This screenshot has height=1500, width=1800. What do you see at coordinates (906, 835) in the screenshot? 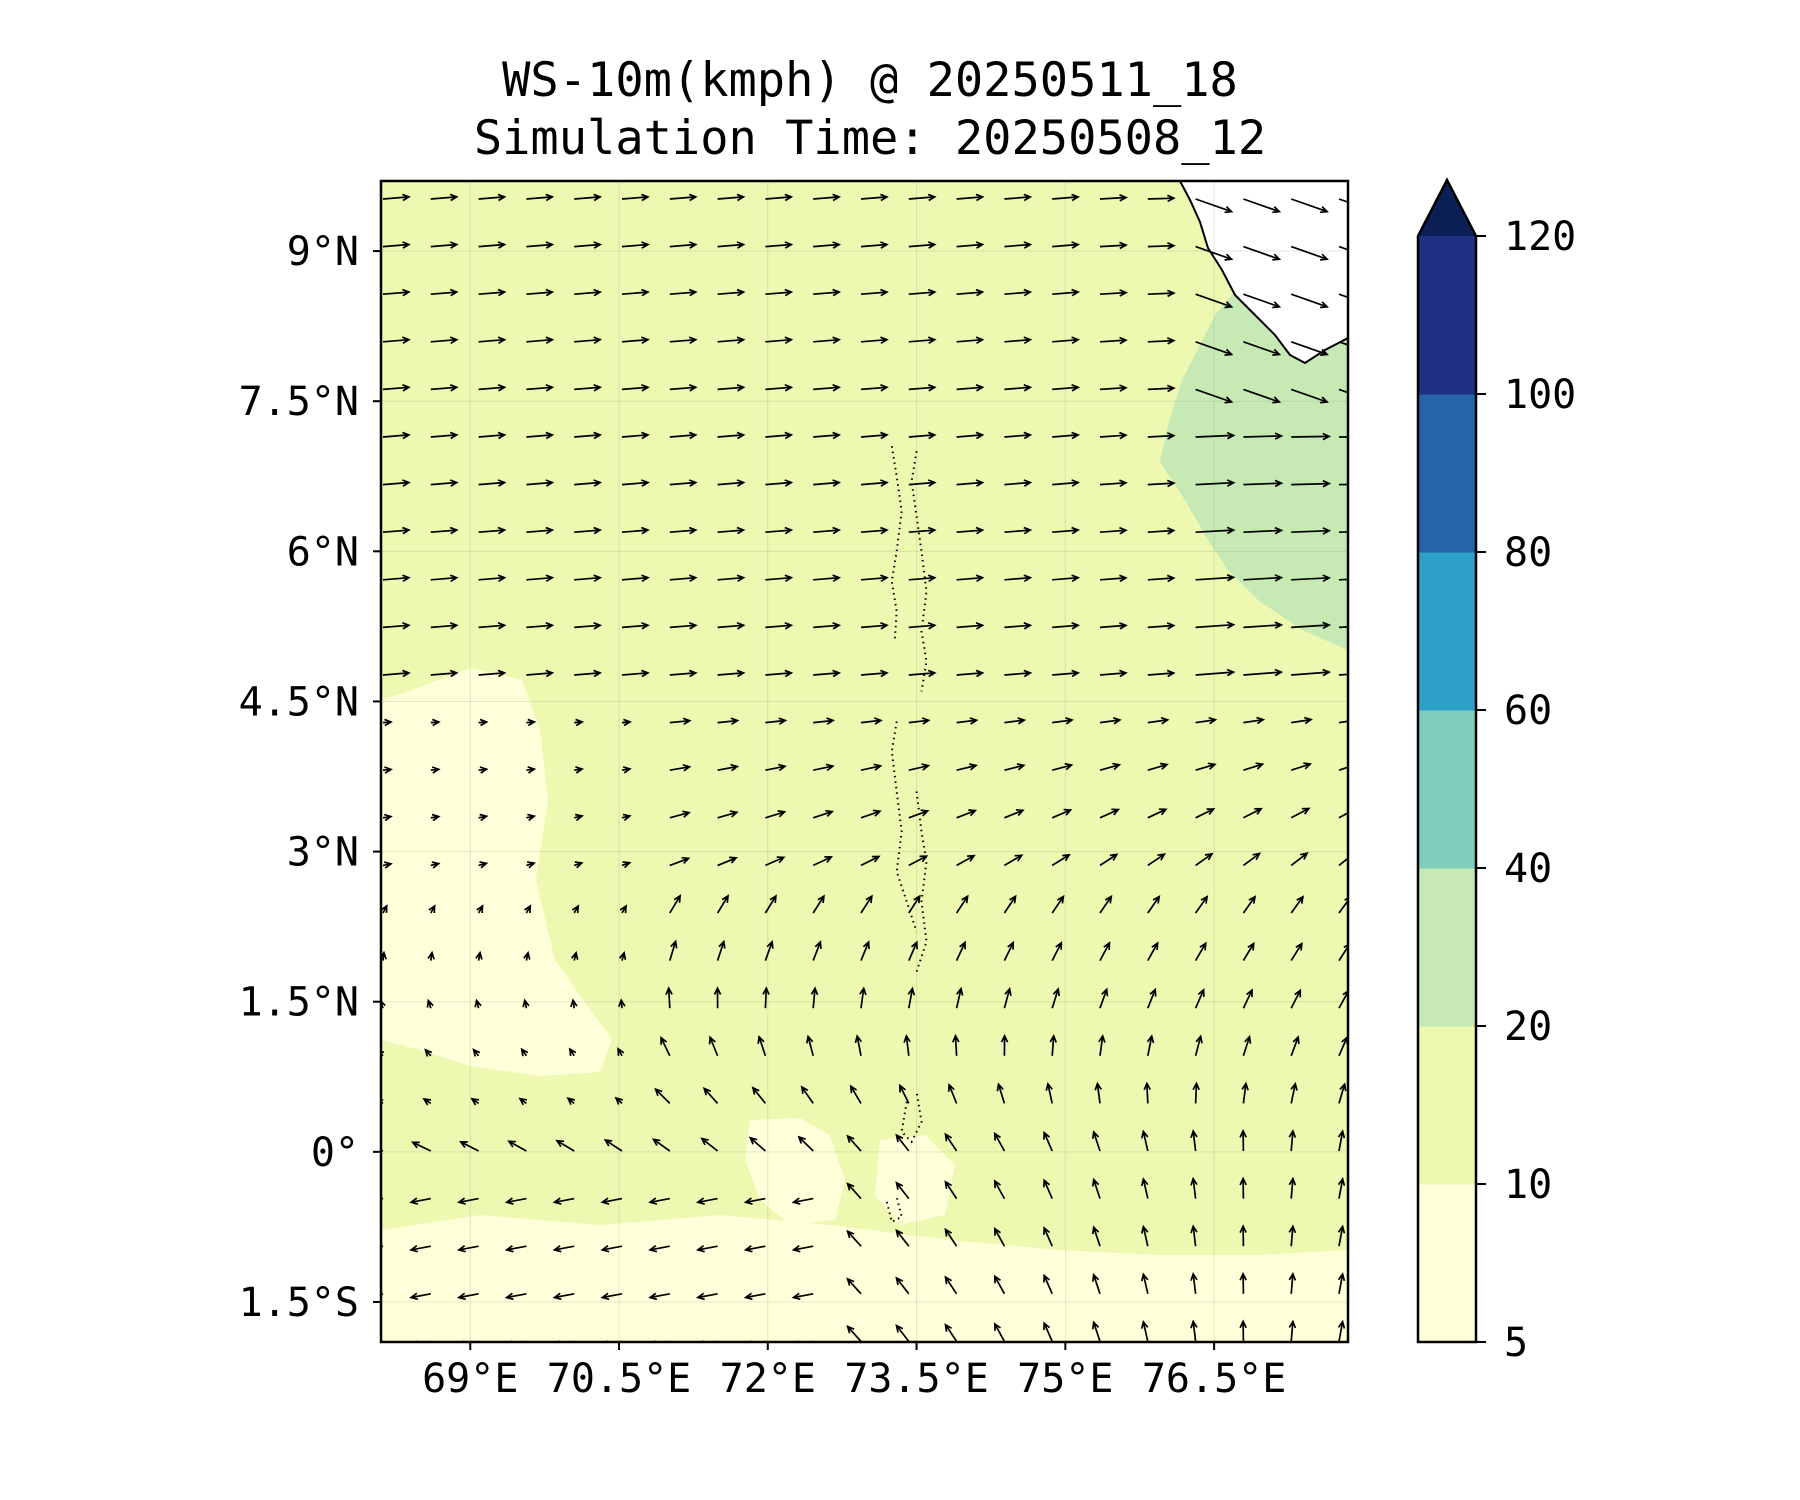
I see `maldives-islands` at bounding box center [906, 835].